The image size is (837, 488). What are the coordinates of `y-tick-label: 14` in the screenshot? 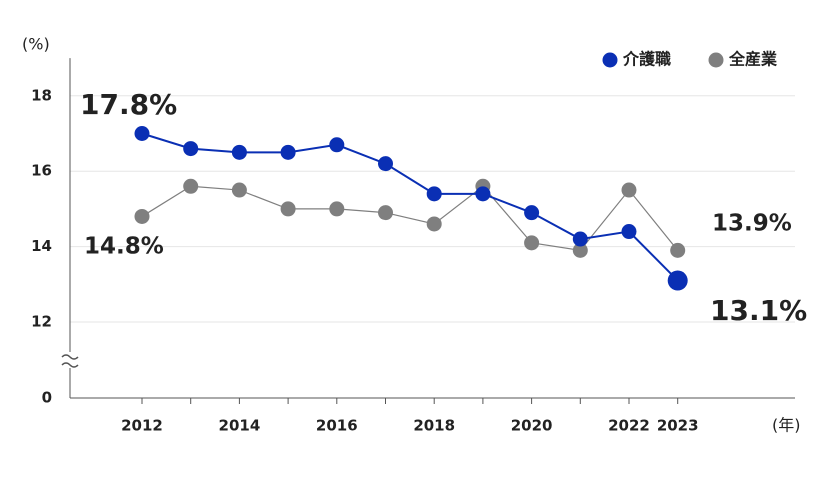 It's located at (41, 246).